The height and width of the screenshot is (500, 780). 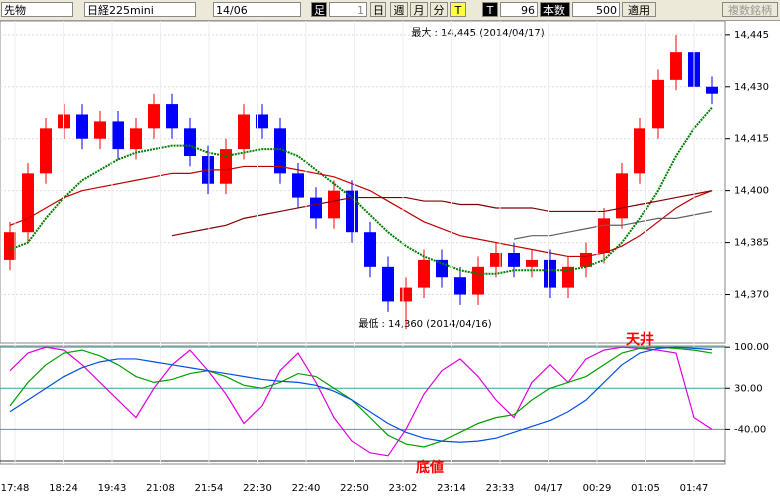 What do you see at coordinates (750, 9) in the screenshot?
I see `multi-btn: 複数銘柄` at bounding box center [750, 9].